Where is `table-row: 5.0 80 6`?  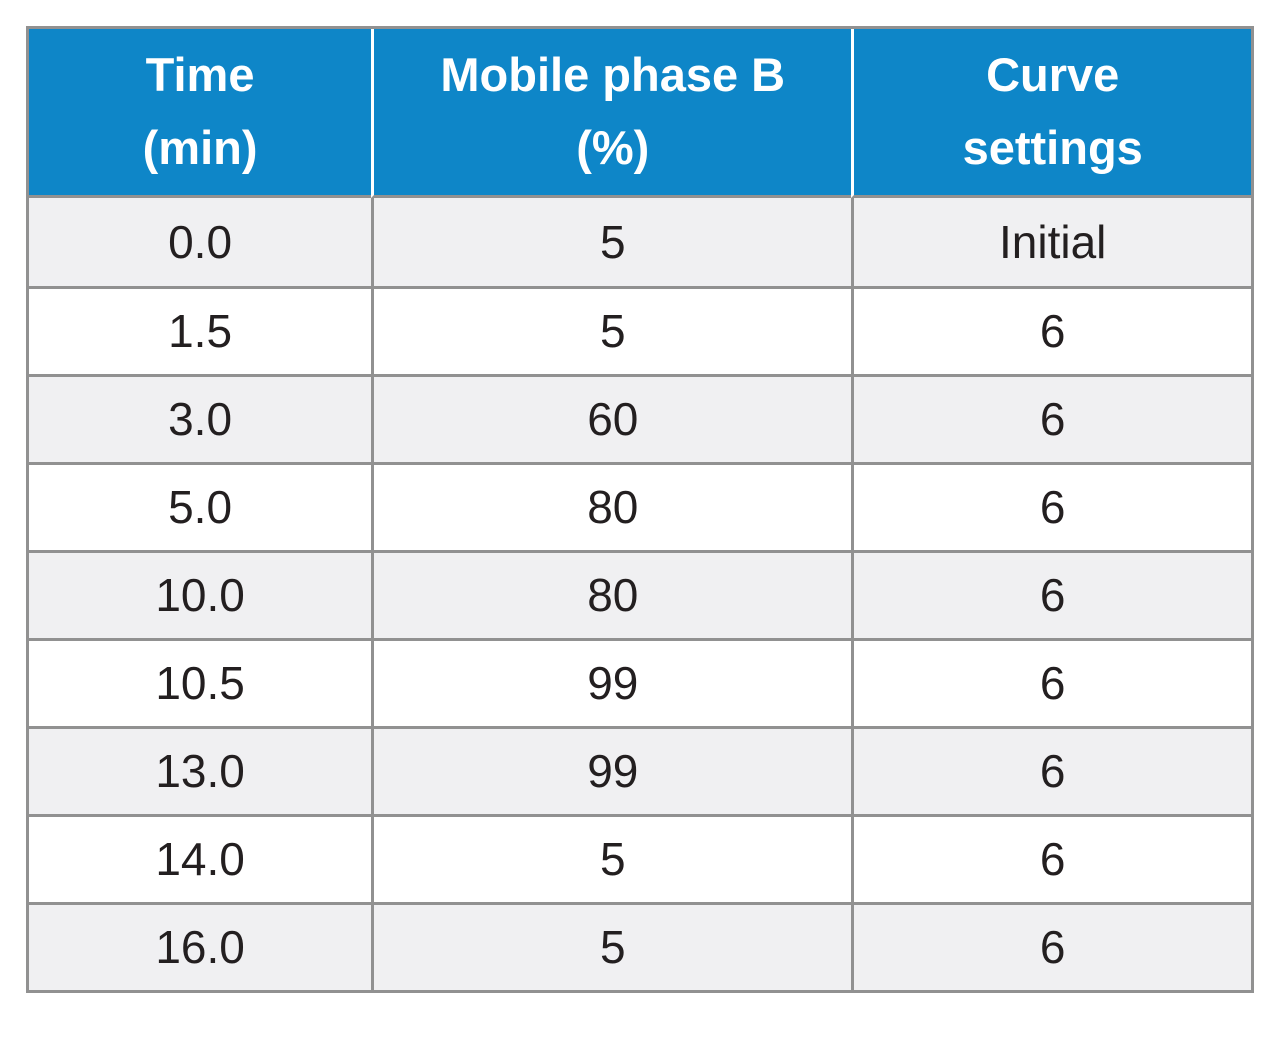 table-row: 5.0 80 6 is located at coordinates (640, 505).